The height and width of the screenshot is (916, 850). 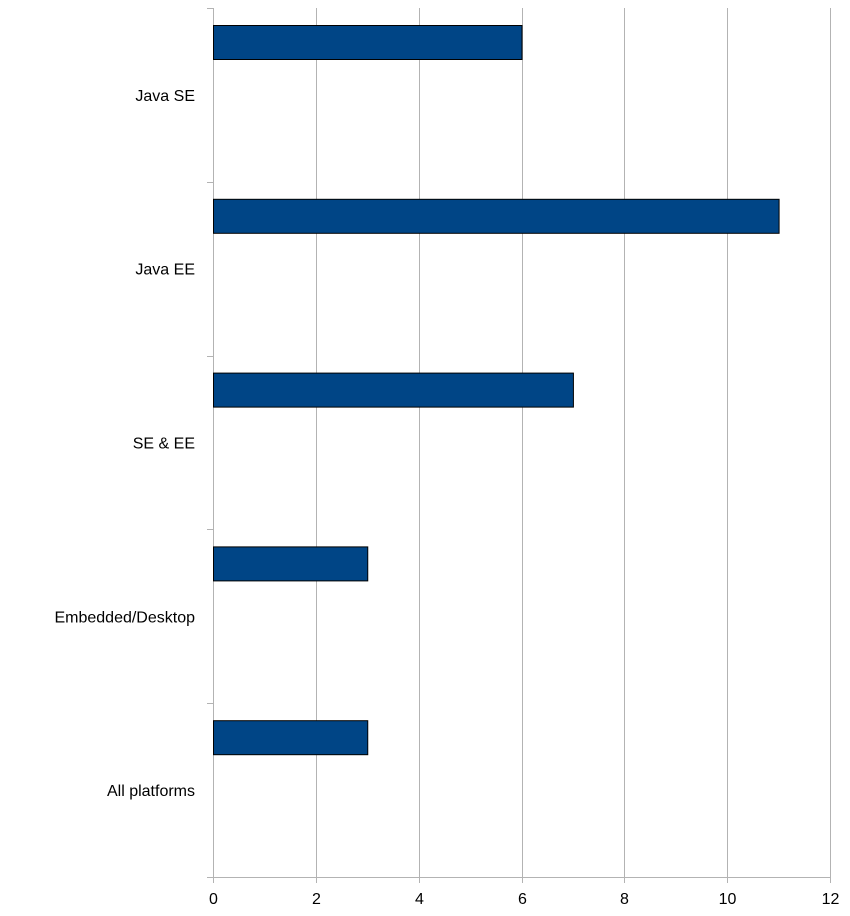 What do you see at coordinates (831, 899) in the screenshot?
I see `x-tick-label: 12` at bounding box center [831, 899].